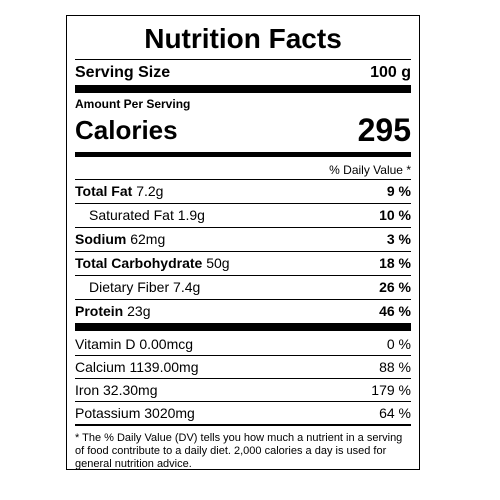 The height and width of the screenshot is (500, 500). I want to click on daily-value: 18 %, so click(395, 263).